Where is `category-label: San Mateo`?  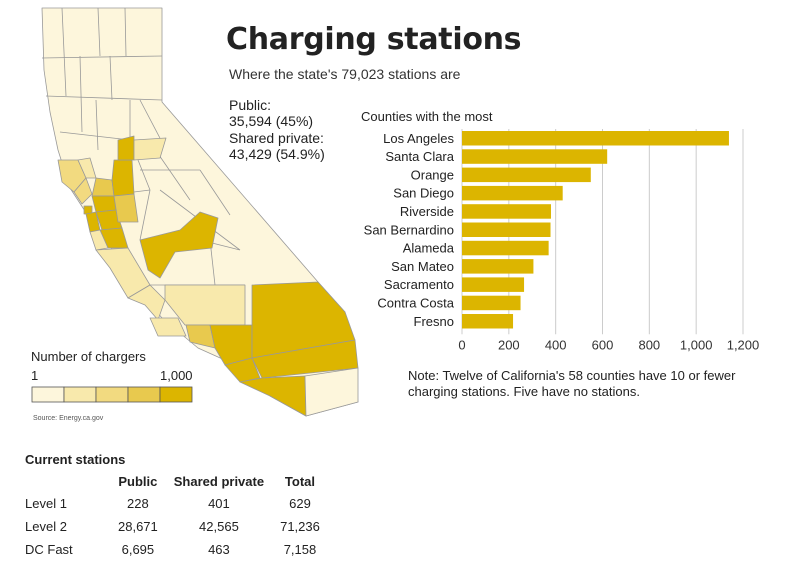
category-label: San Mateo is located at coordinates (422, 266).